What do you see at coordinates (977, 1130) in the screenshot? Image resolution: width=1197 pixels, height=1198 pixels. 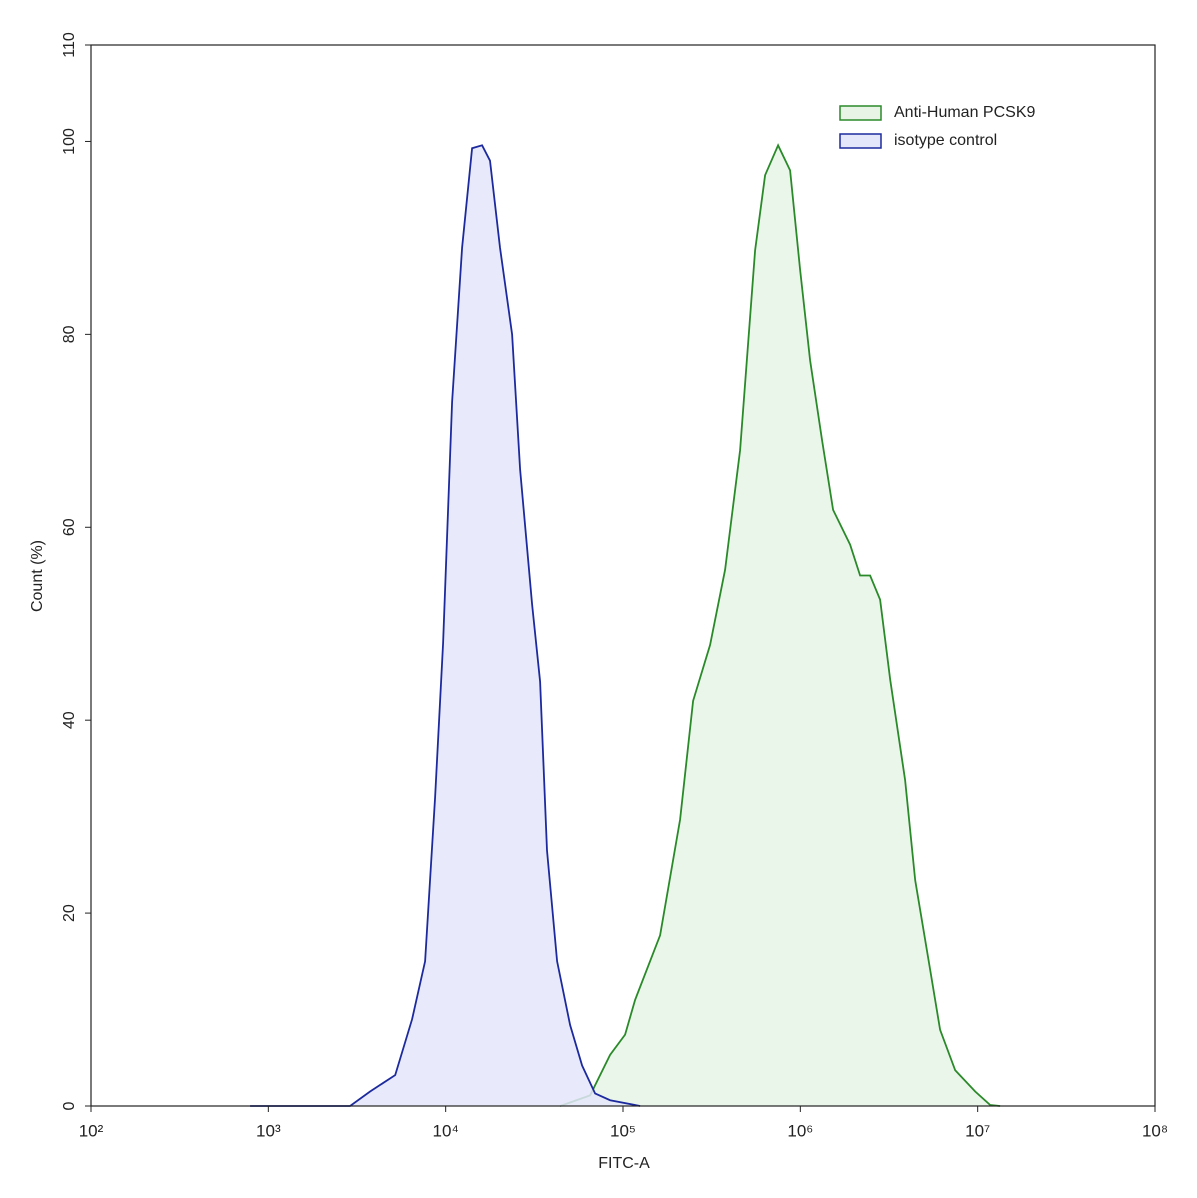 I see `x-tick-label: 10⁷` at bounding box center [977, 1130].